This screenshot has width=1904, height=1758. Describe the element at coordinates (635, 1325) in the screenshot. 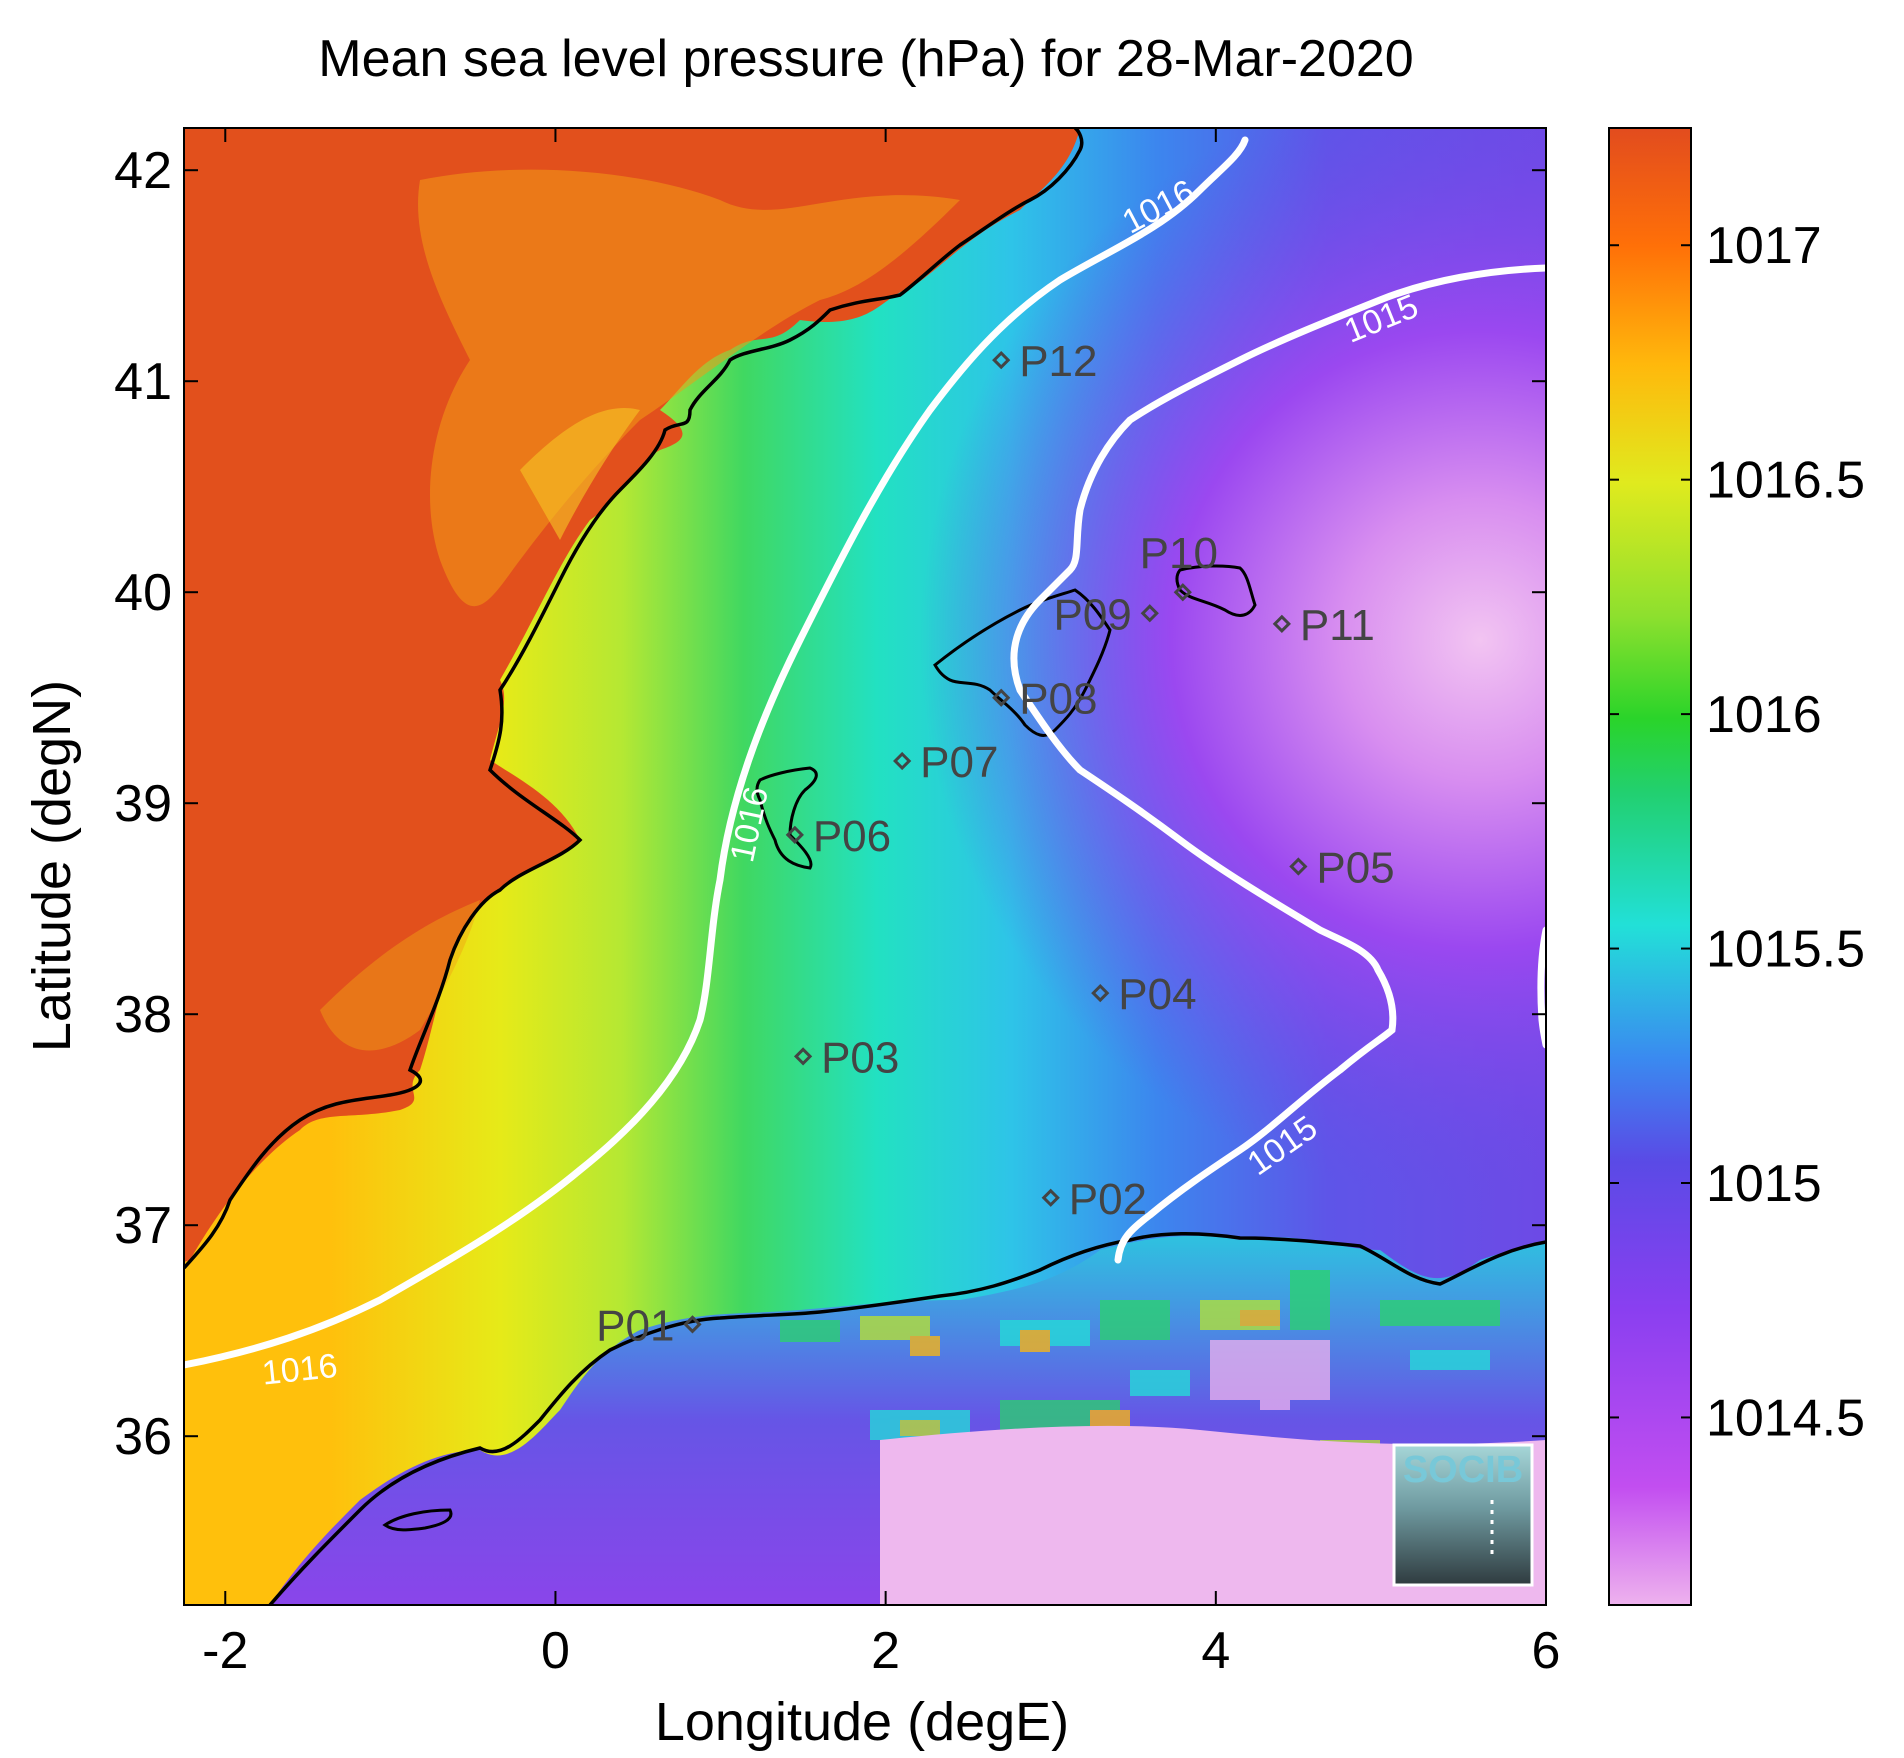

I see `station-label: P01` at that location.